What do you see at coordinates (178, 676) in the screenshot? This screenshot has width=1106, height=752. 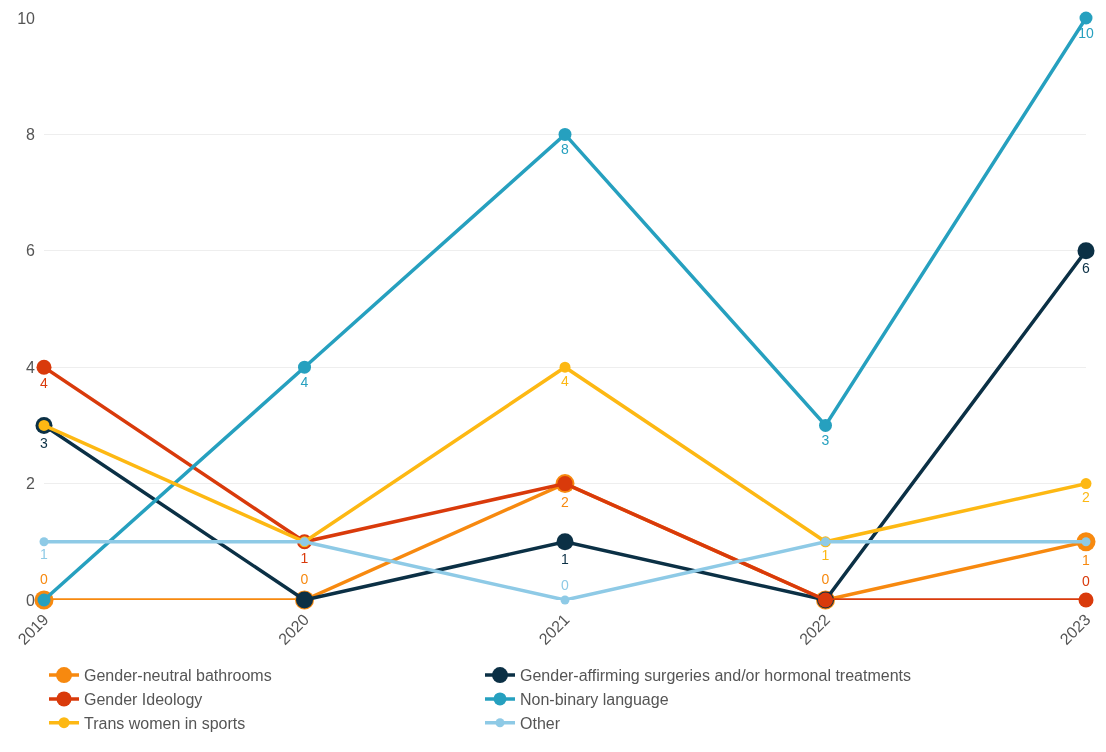 I see `legend-label: Gender-neutral bathrooms` at bounding box center [178, 676].